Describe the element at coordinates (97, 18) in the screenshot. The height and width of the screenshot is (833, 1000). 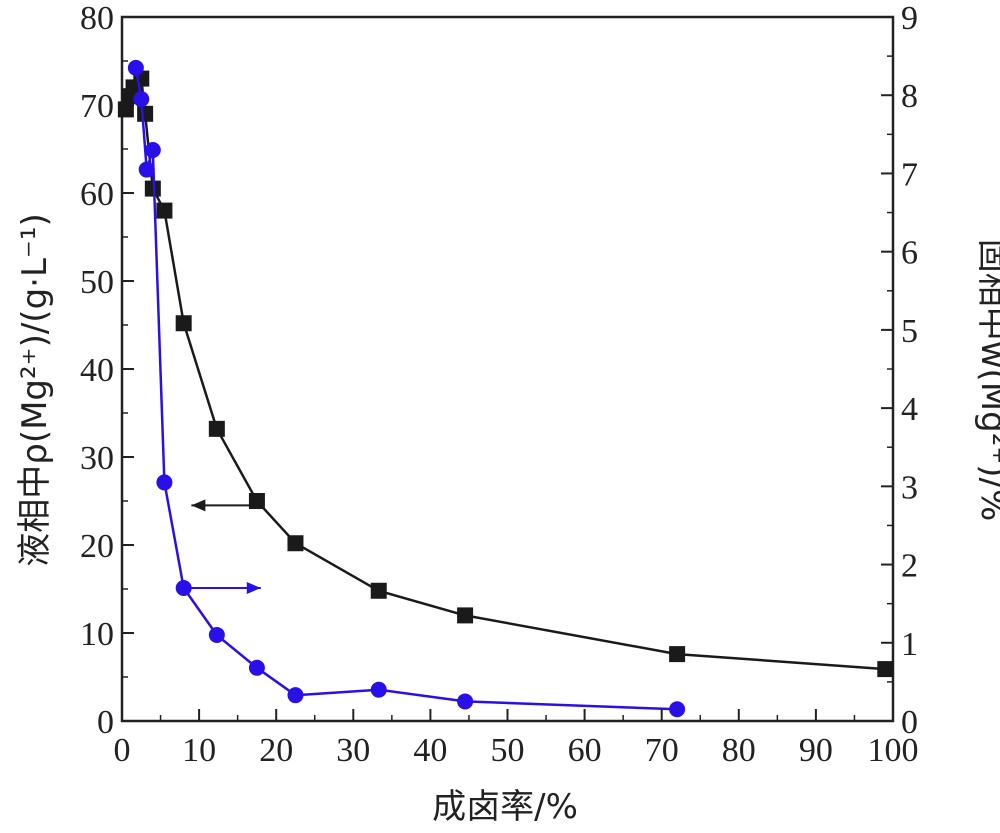
I see `left-tick-label: 80` at that location.